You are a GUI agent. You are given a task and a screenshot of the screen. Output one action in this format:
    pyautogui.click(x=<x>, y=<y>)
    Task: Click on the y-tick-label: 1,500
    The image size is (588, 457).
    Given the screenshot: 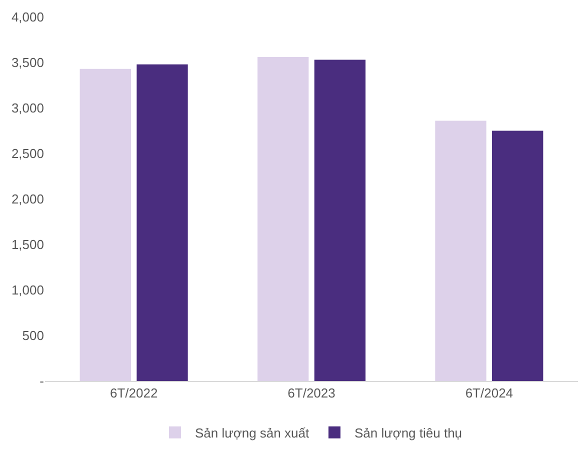 What is the action you would take?
    pyautogui.click(x=27, y=244)
    